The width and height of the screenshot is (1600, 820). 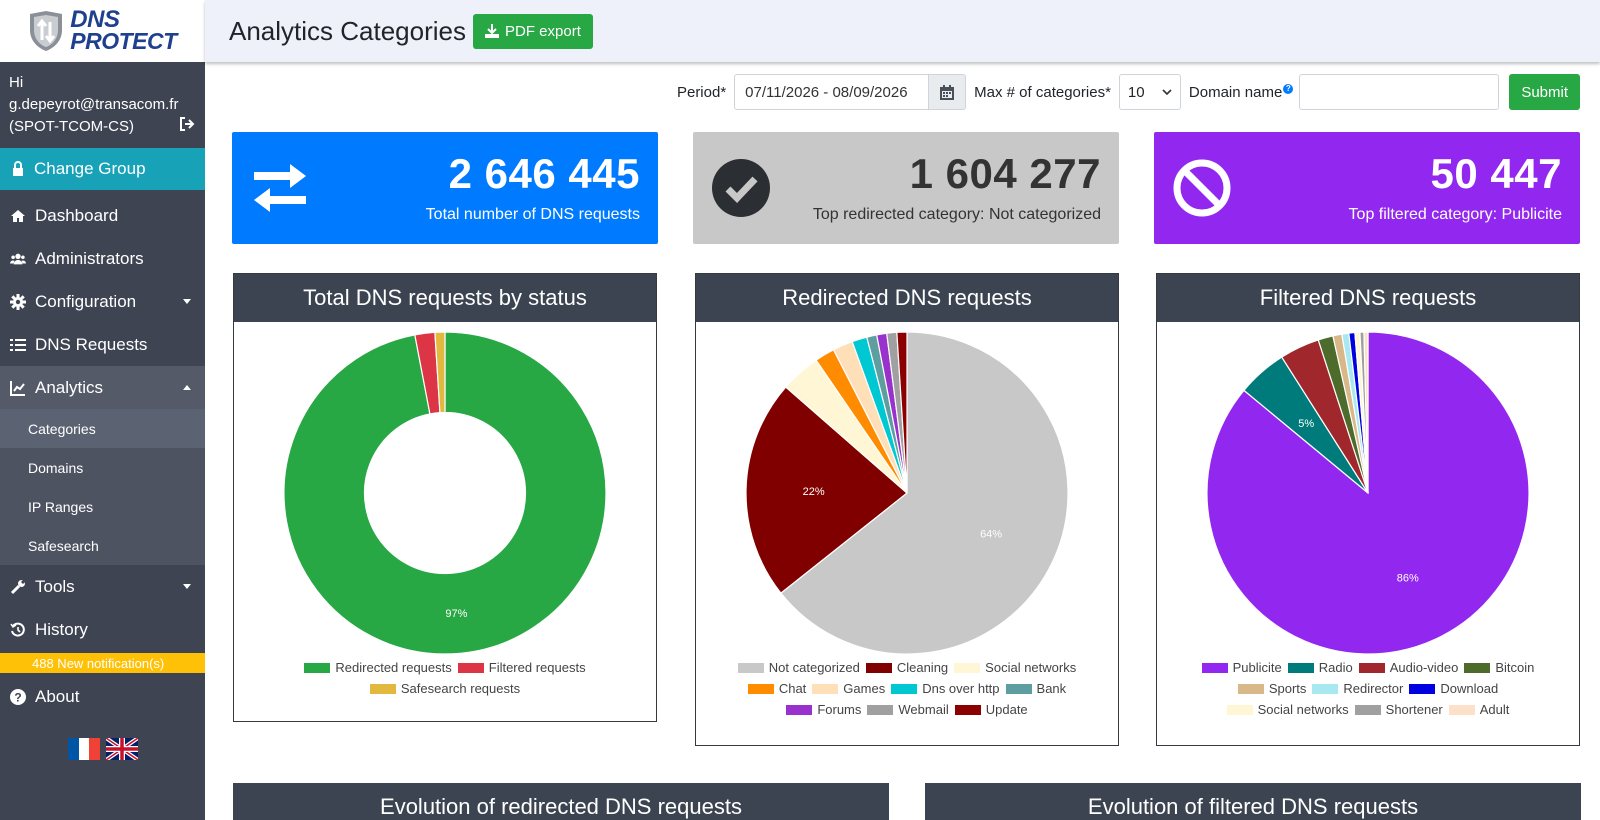 What do you see at coordinates (814, 667) in the screenshot?
I see `legend-label: Not categorized` at bounding box center [814, 667].